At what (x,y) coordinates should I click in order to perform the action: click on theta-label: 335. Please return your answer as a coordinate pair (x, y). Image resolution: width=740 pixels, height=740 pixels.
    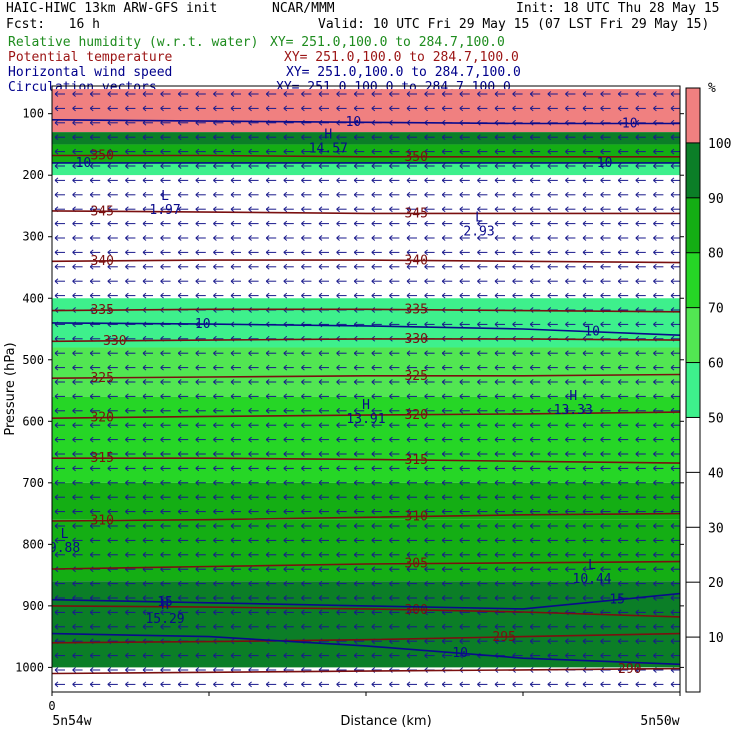
    Looking at the image, I should click on (415, 310).